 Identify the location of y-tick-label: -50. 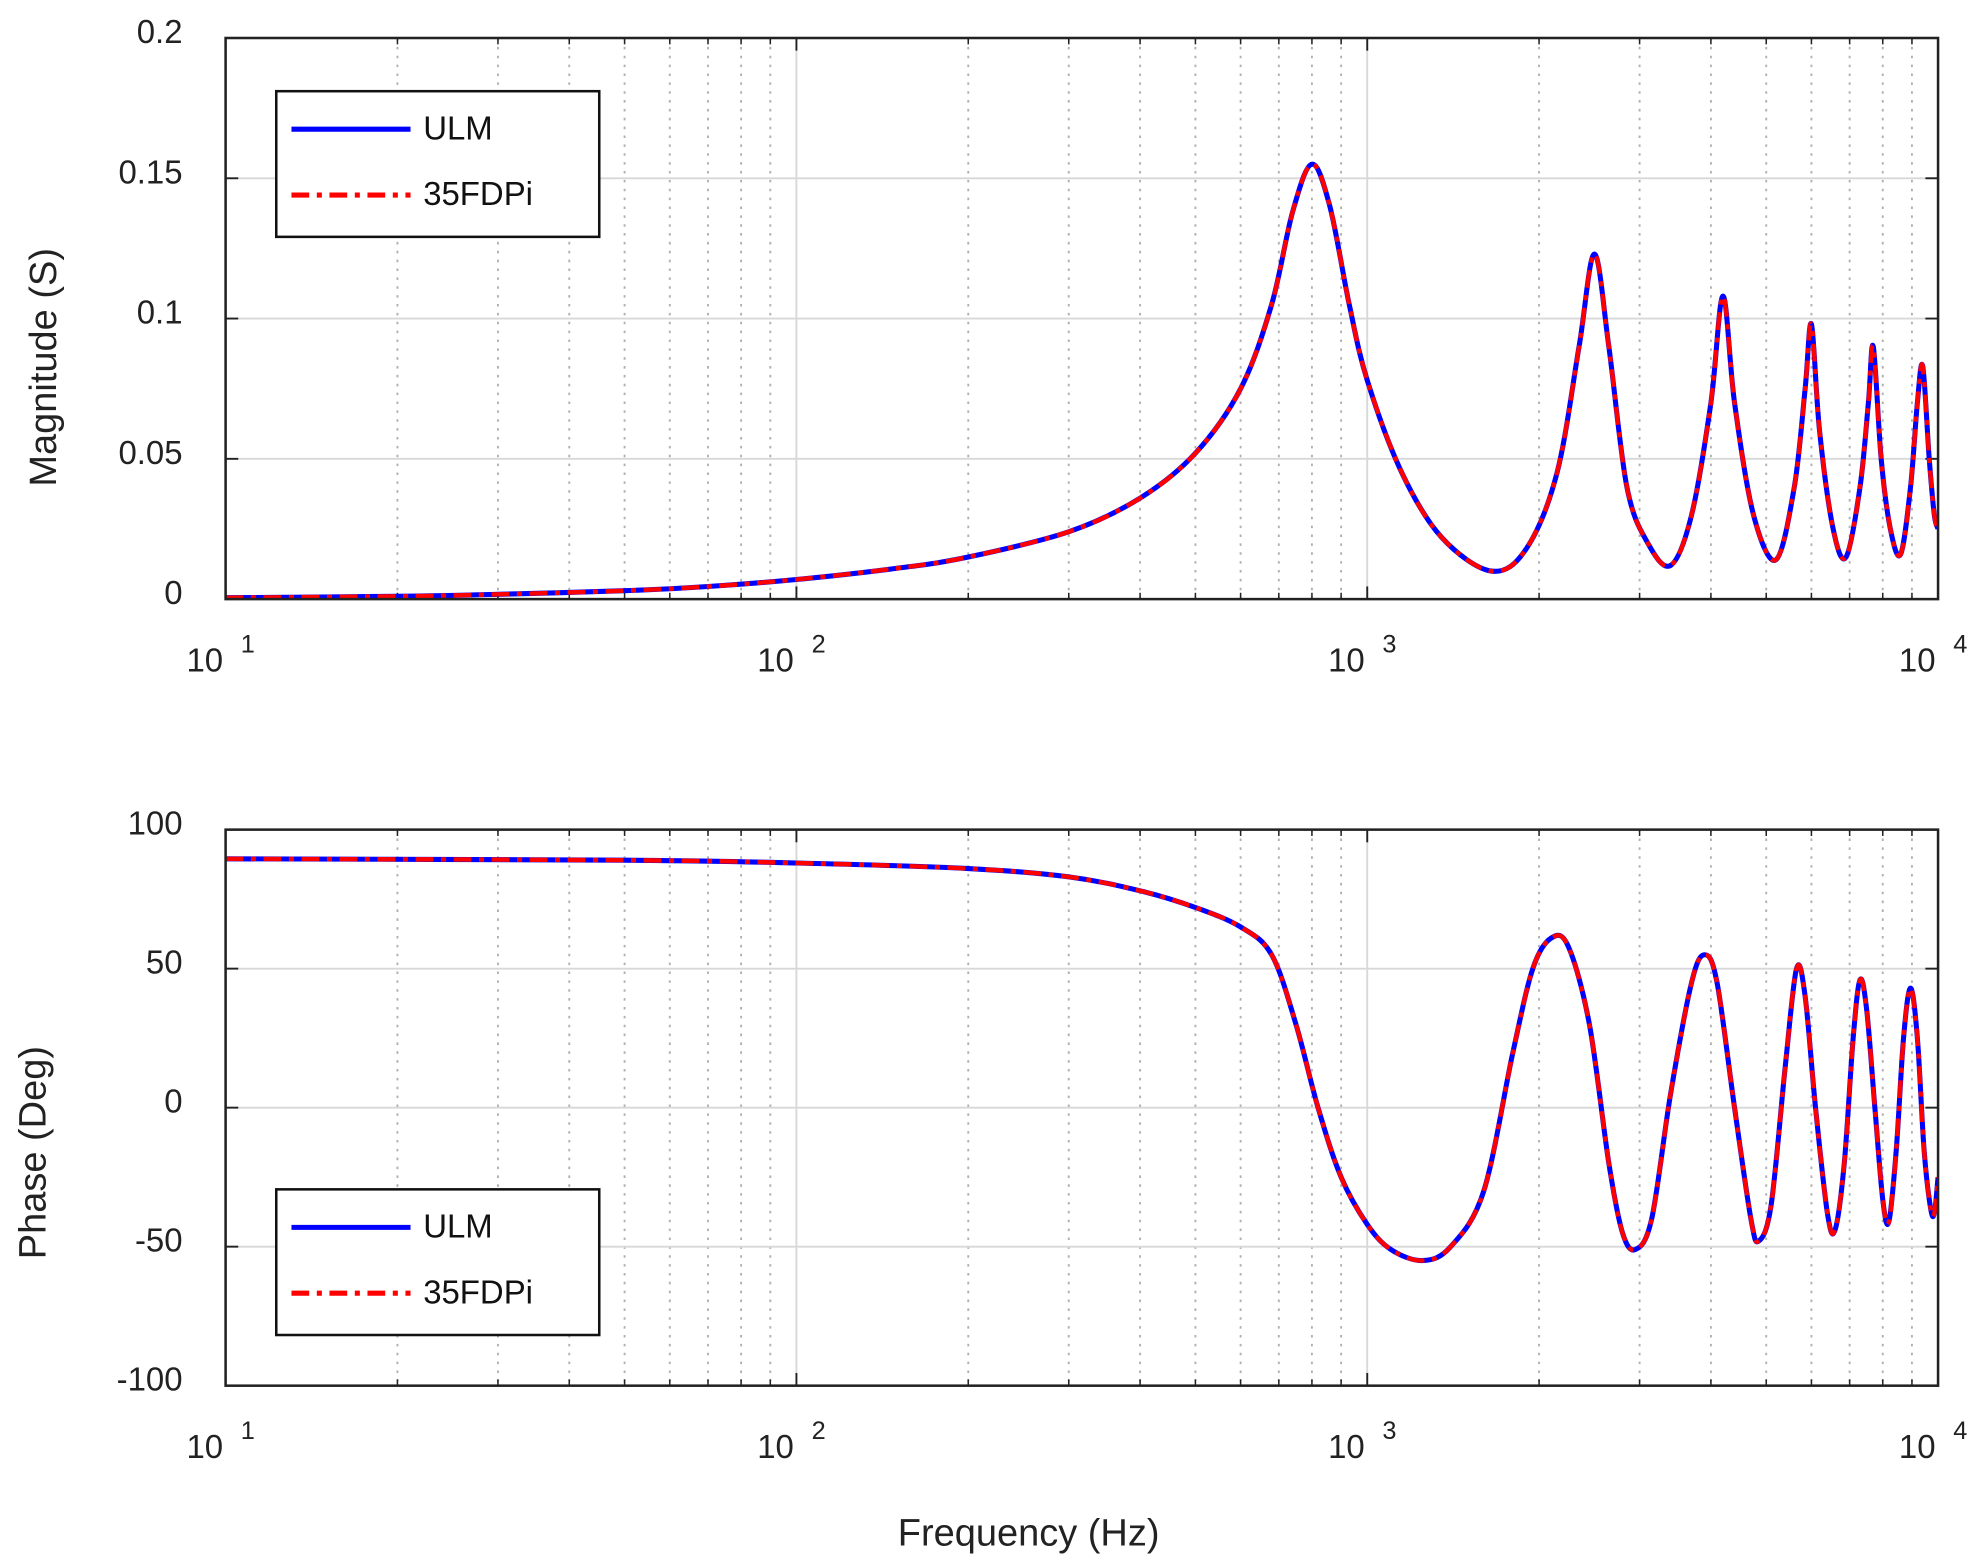
(159, 1240).